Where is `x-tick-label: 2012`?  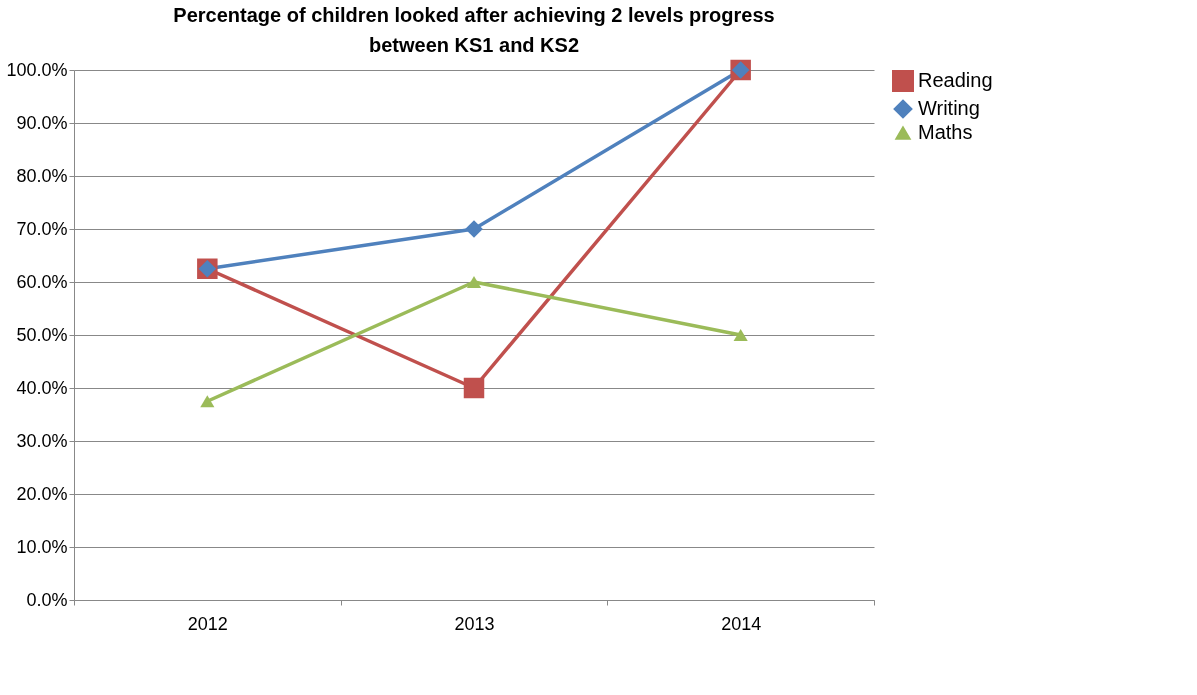 x-tick-label: 2012 is located at coordinates (207, 623).